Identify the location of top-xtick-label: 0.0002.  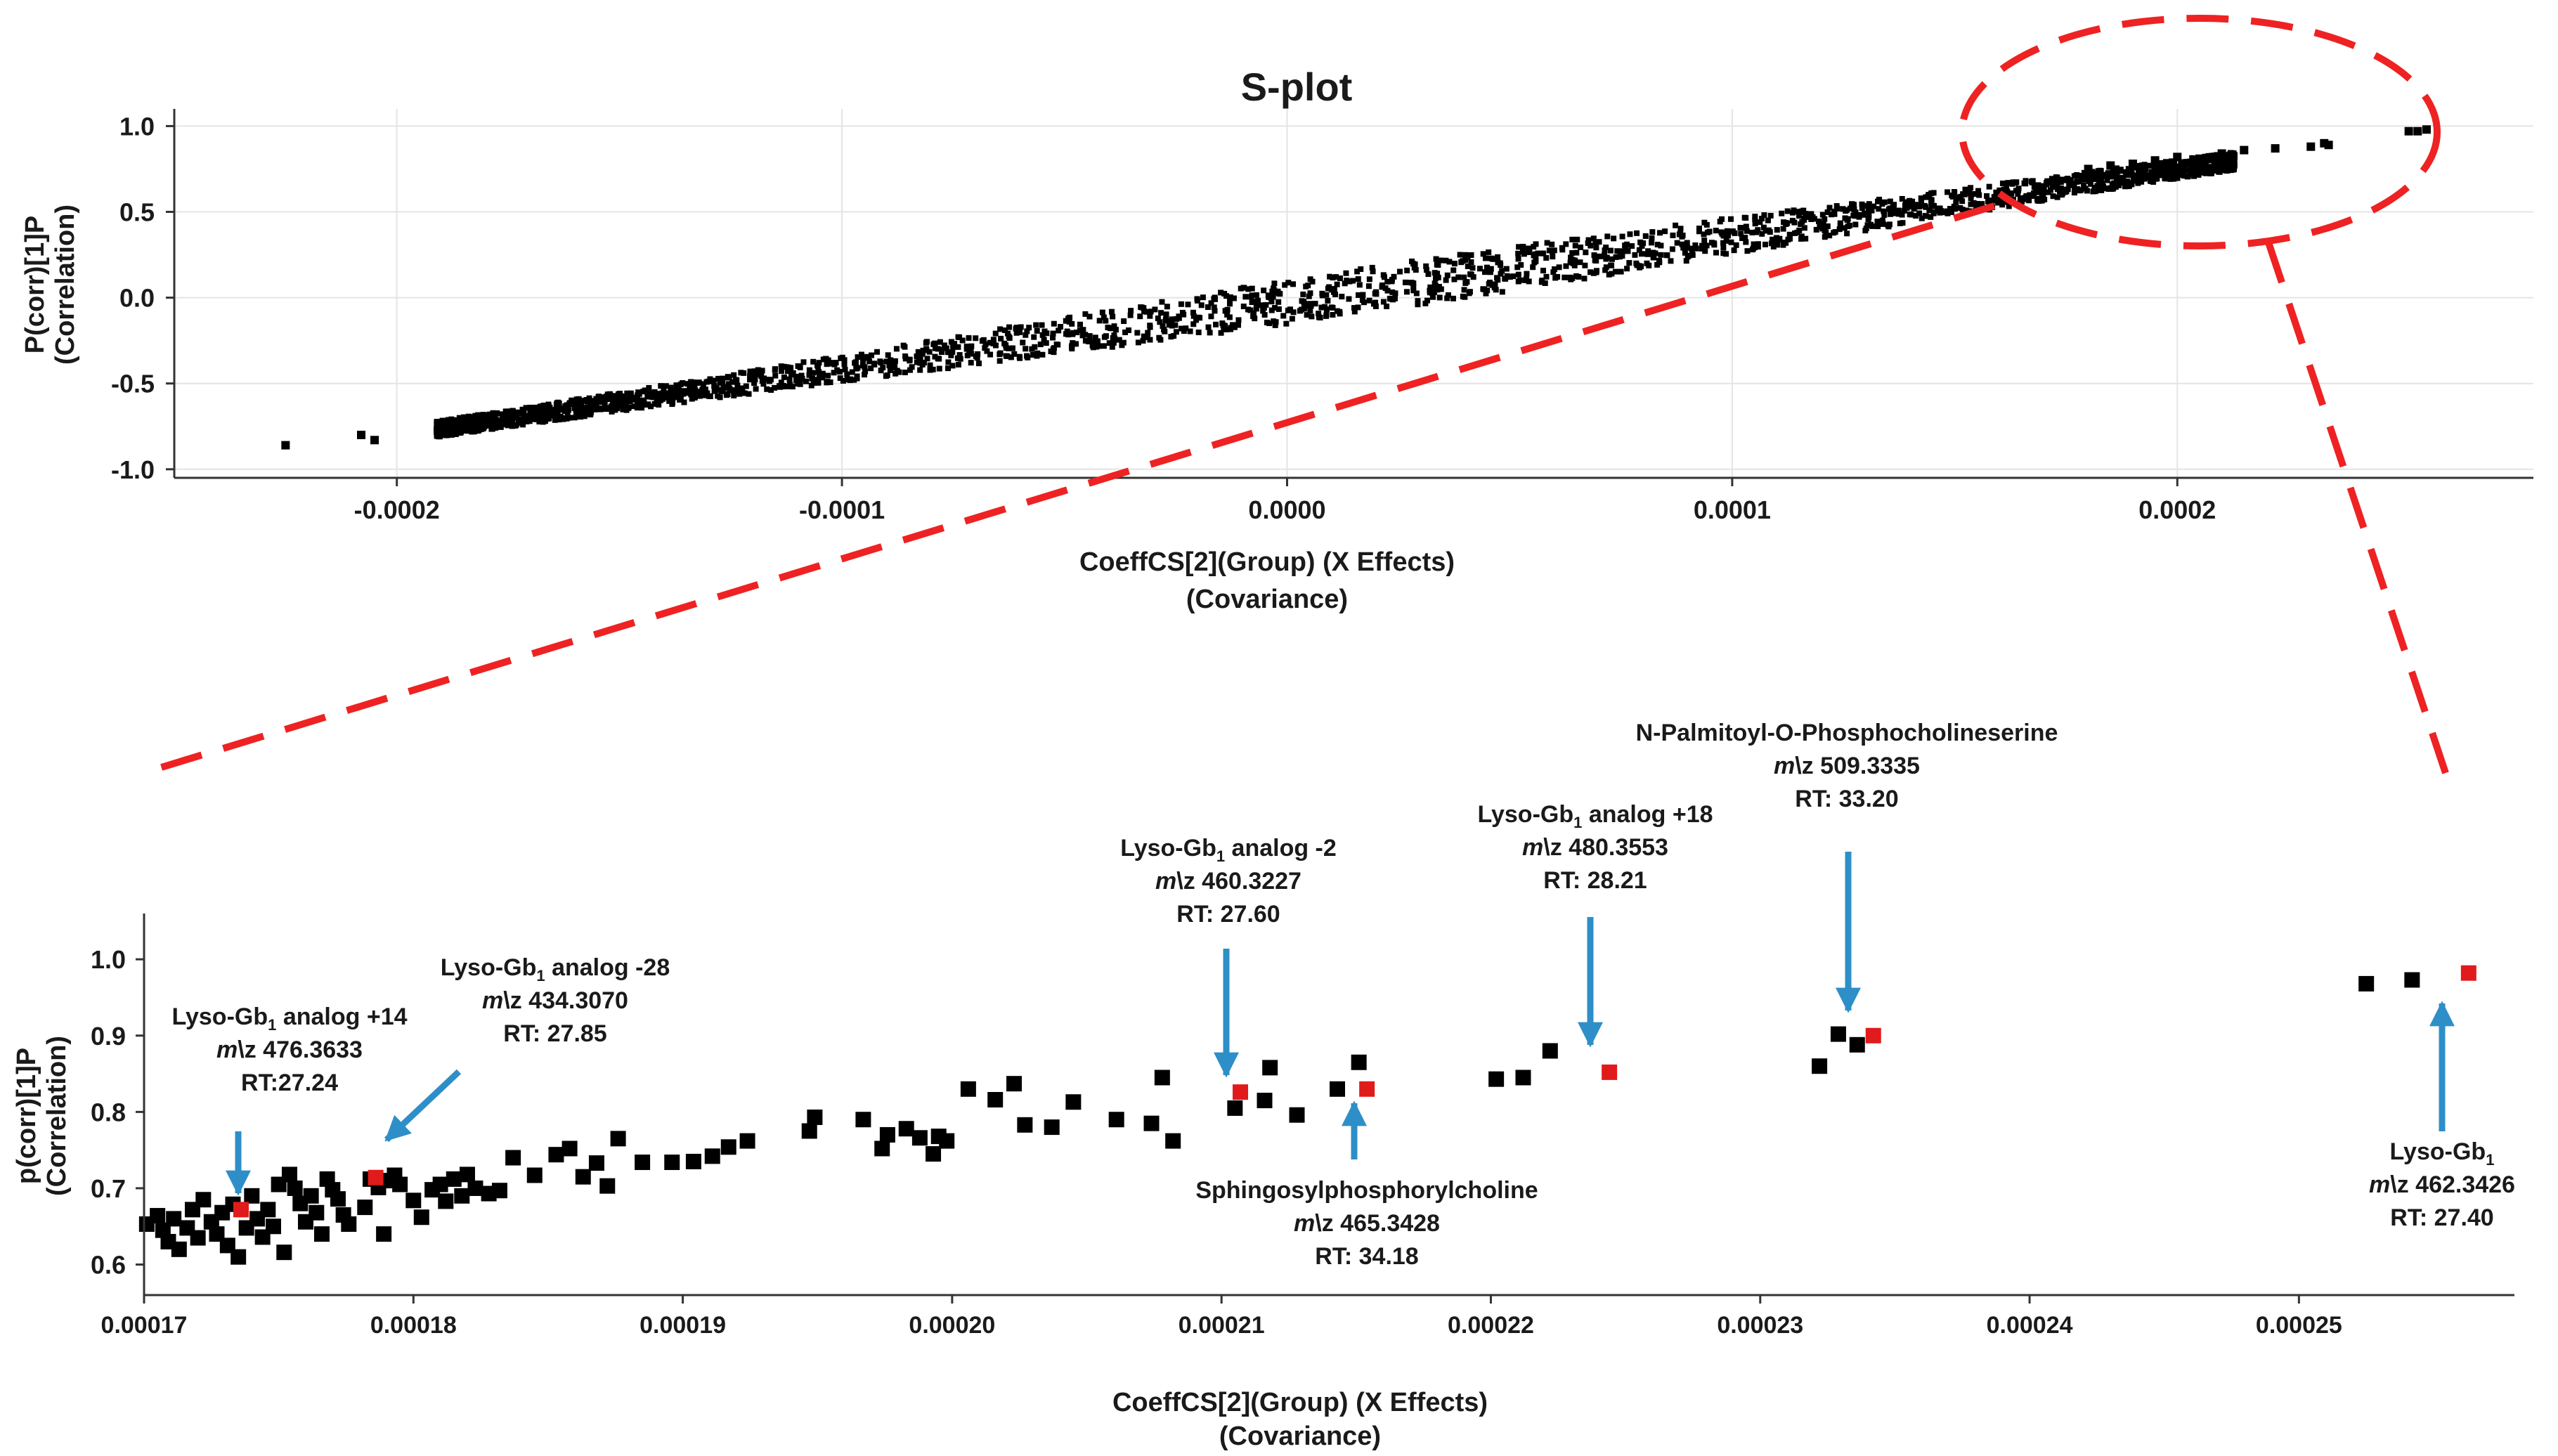
(2177, 510).